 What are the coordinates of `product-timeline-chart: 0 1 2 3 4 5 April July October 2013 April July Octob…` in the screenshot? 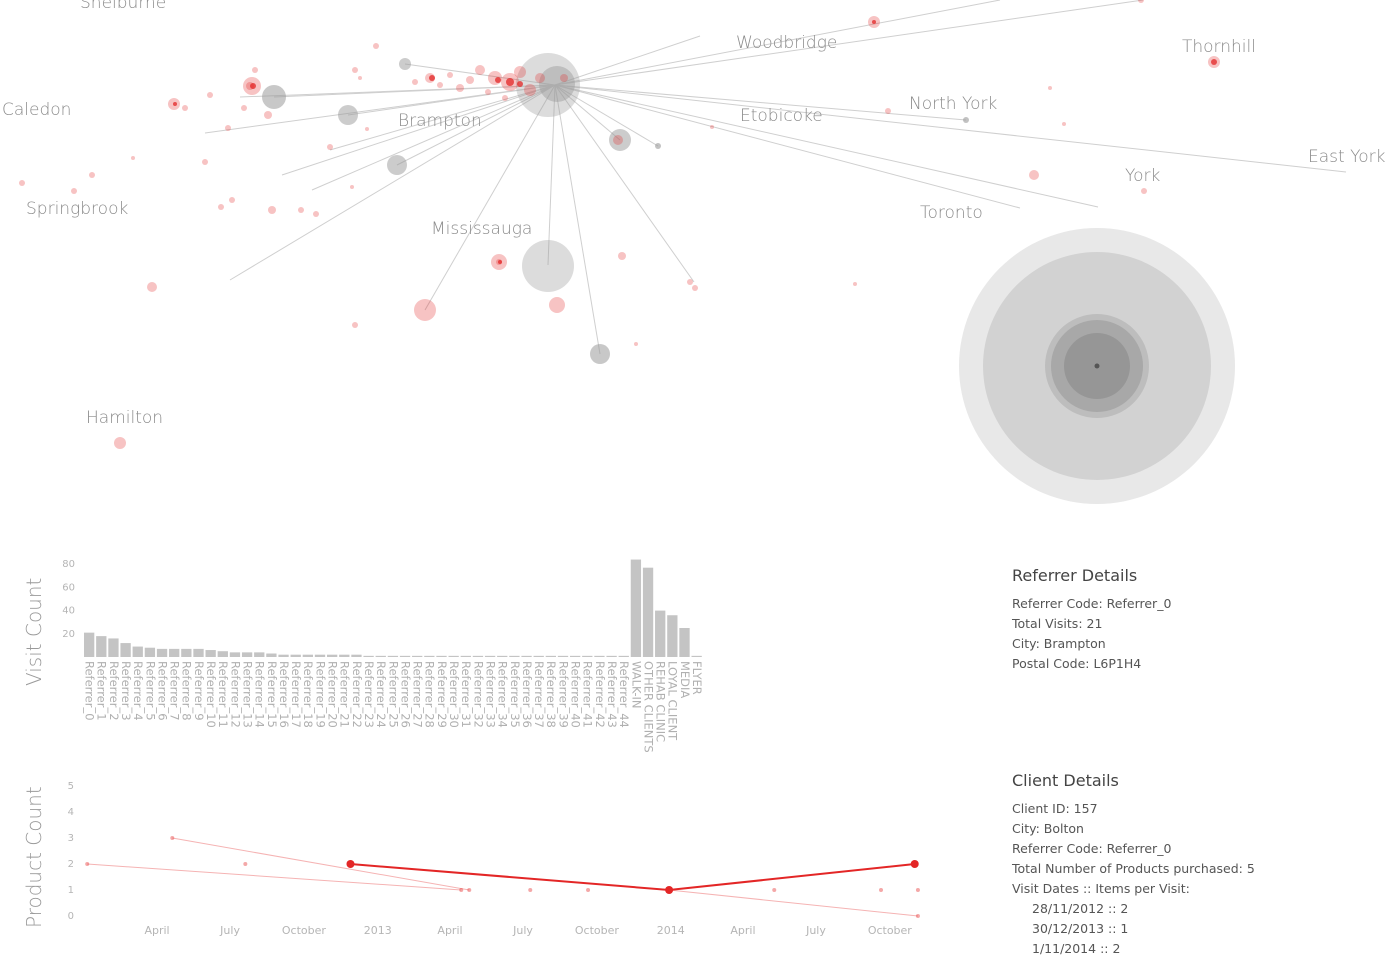 It's located at (500, 868).